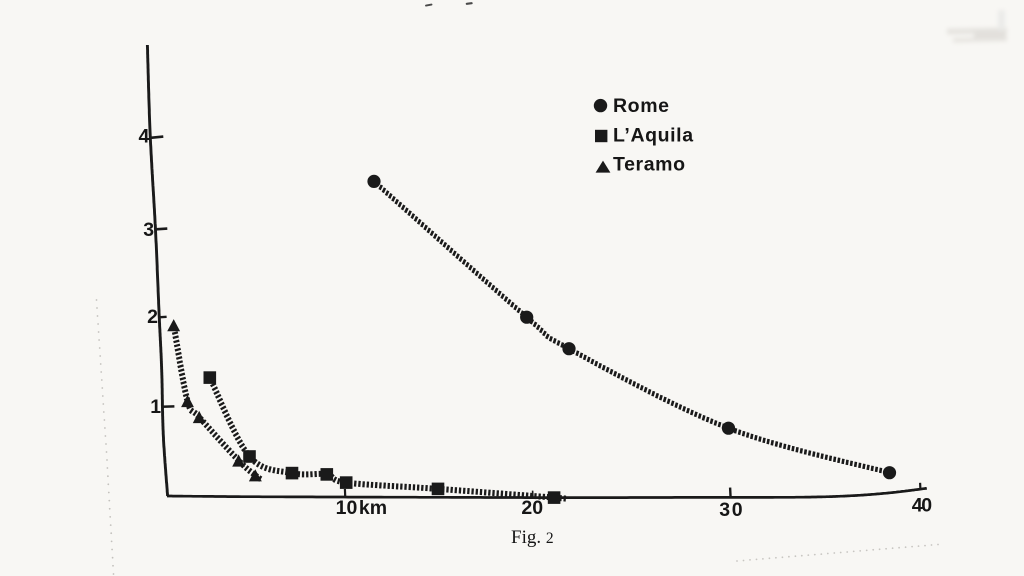 The height and width of the screenshot is (576, 1024). I want to click on svg-text: 4, so click(144, 136).